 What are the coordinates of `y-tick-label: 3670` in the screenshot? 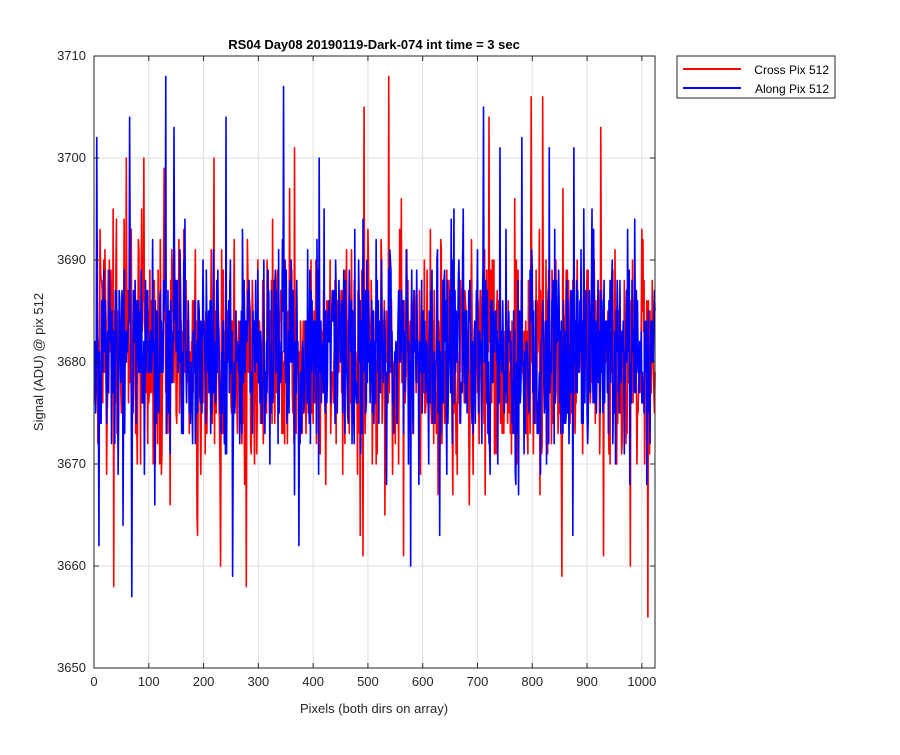 It's located at (71, 463).